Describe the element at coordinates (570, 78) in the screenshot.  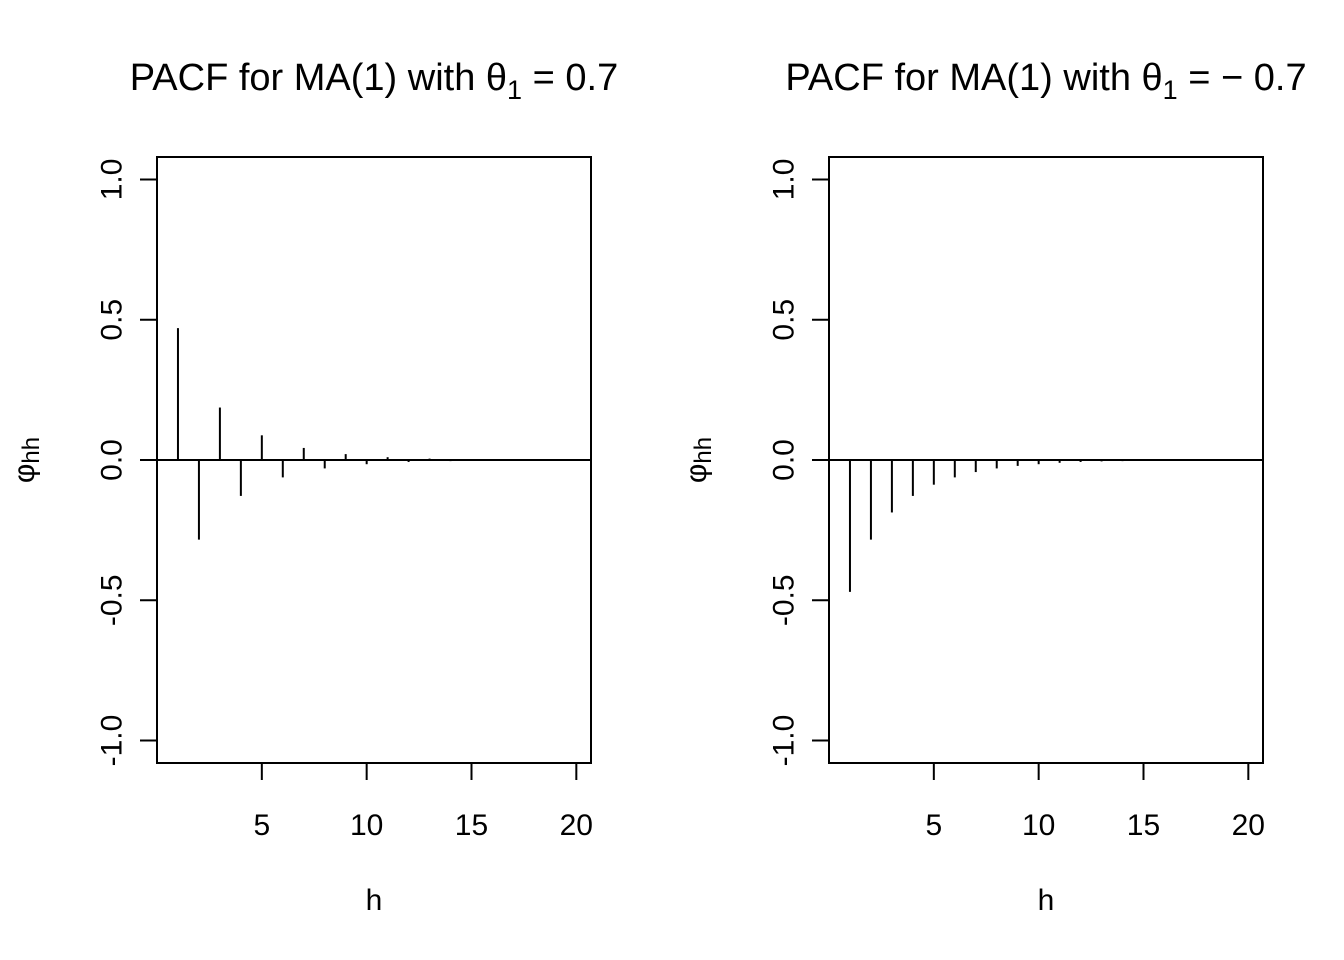
I see `title-suffix: = 0.7` at that location.